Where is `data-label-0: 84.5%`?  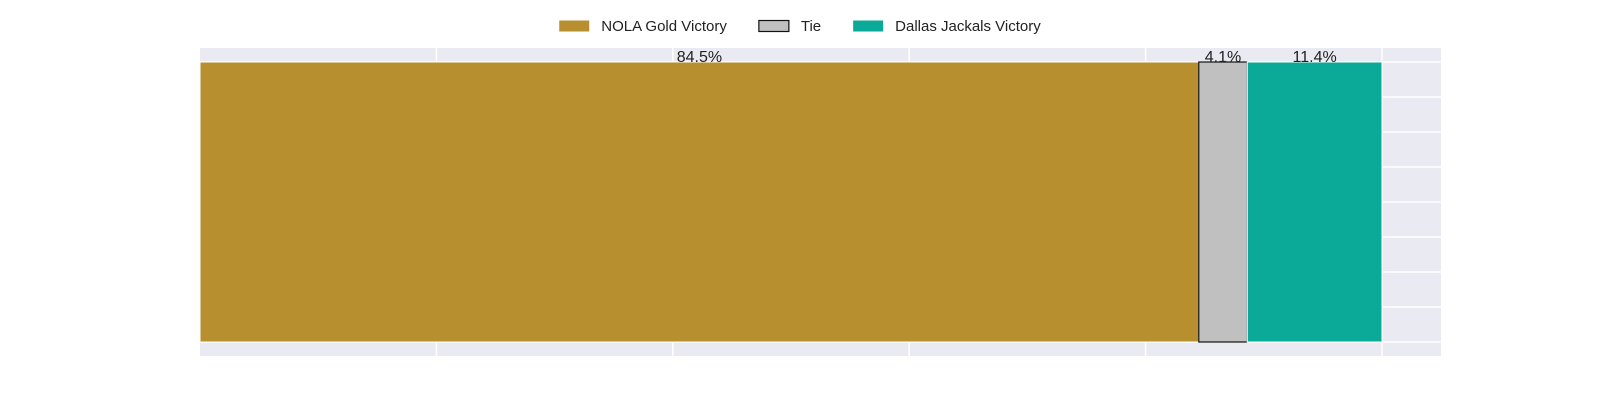 data-label-0: 84.5% is located at coordinates (699, 57).